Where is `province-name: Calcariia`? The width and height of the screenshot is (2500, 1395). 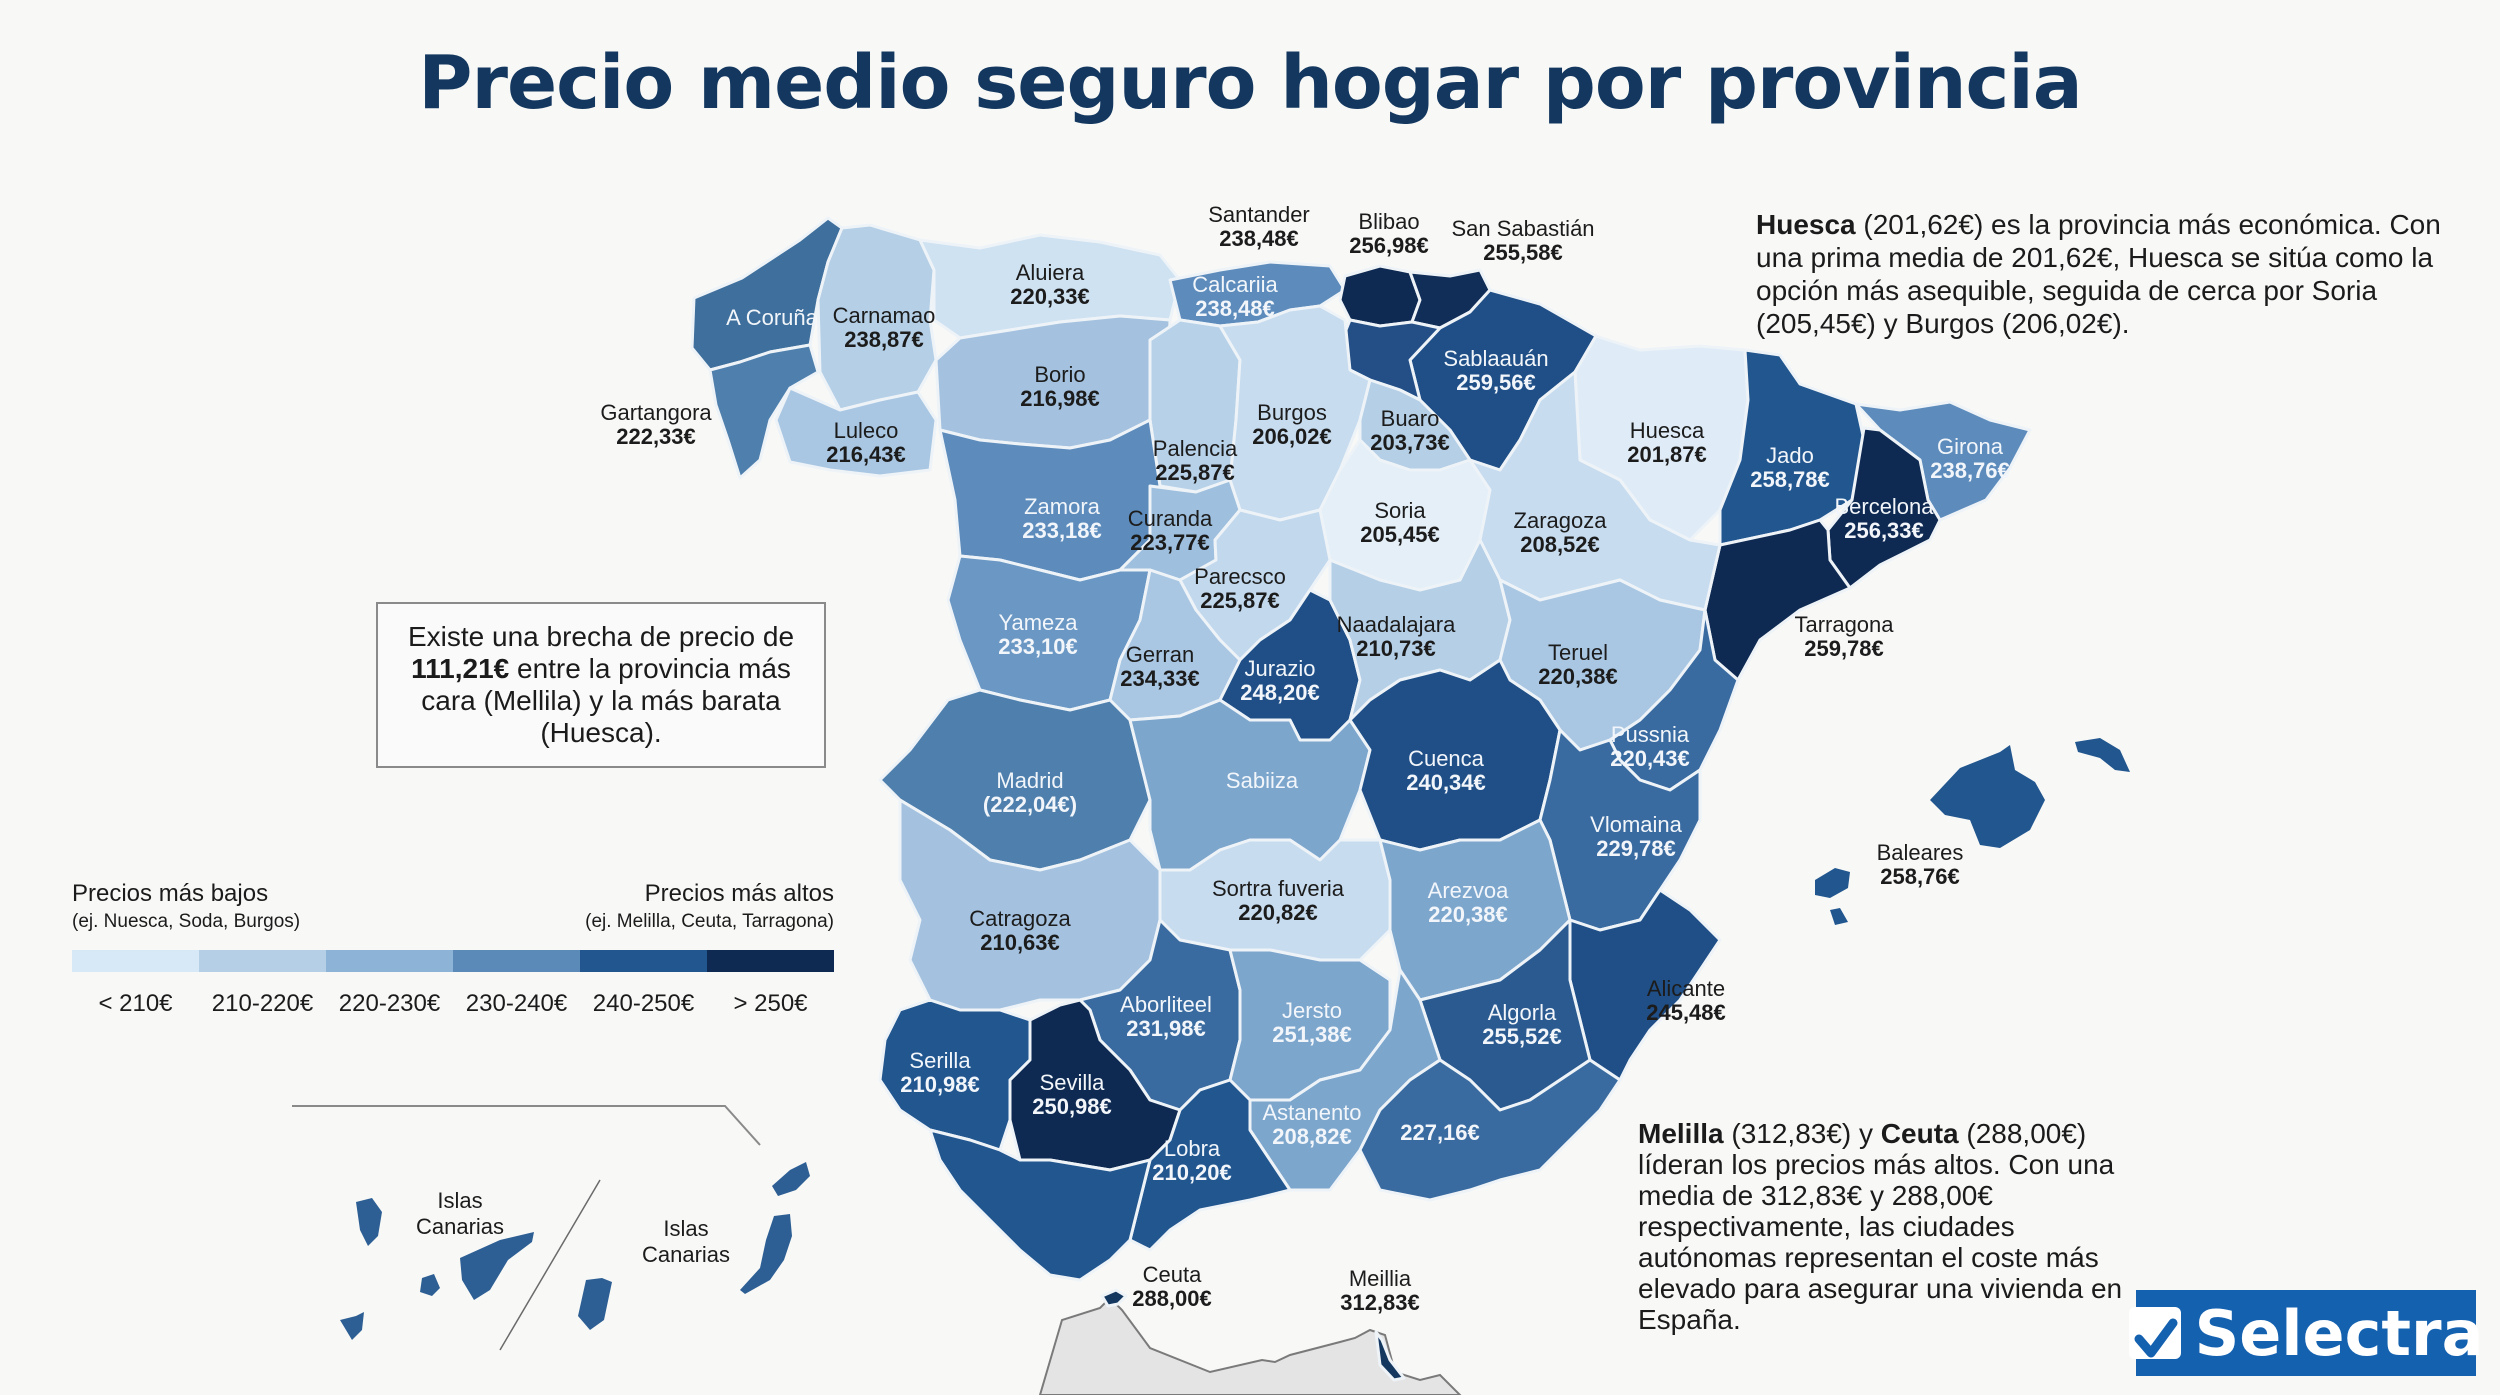 province-name: Calcariia is located at coordinates (1235, 284).